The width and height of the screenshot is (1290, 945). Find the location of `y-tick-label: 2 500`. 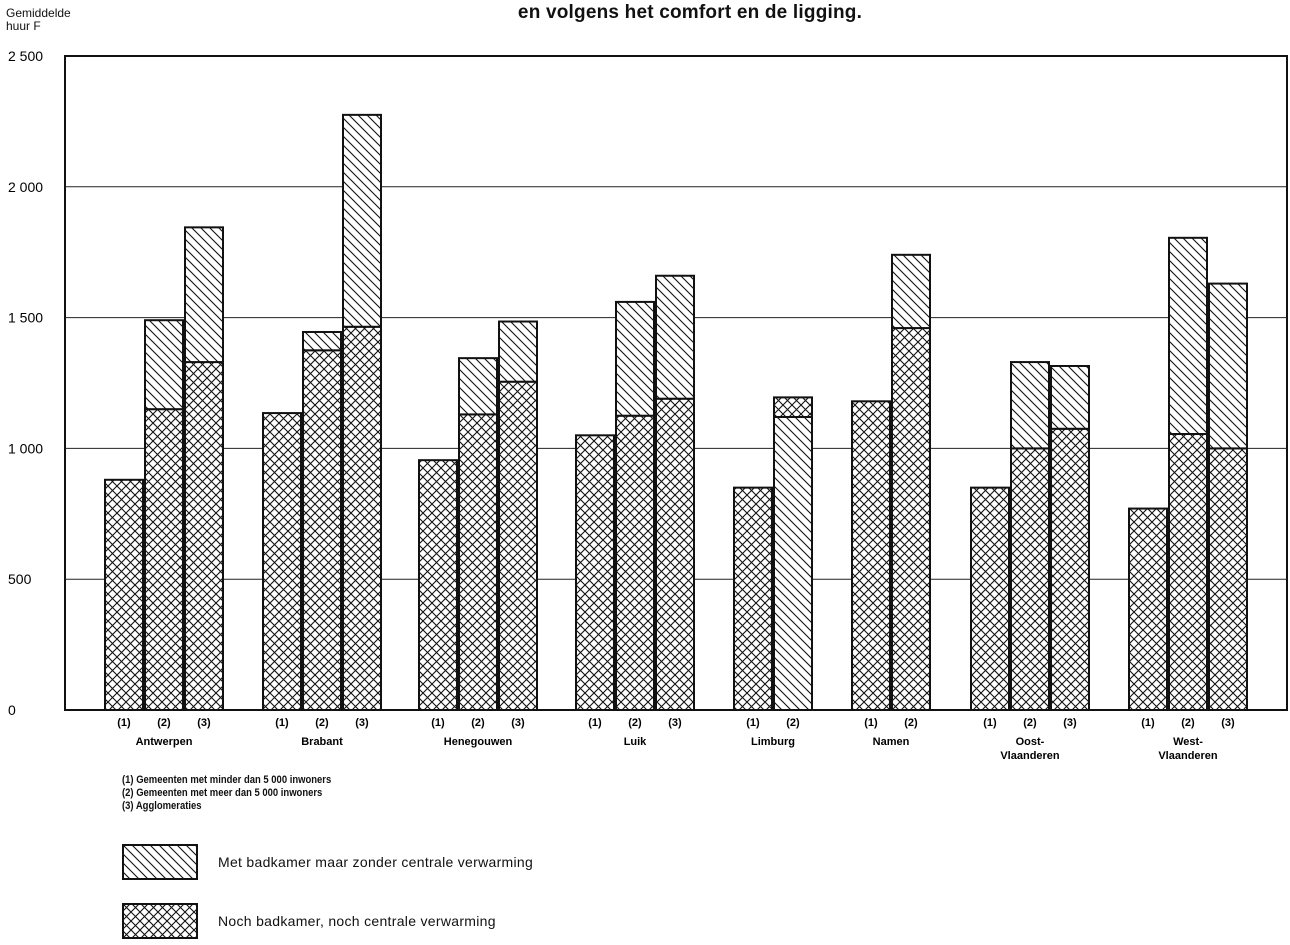

y-tick-label: 2 500 is located at coordinates (25, 56).